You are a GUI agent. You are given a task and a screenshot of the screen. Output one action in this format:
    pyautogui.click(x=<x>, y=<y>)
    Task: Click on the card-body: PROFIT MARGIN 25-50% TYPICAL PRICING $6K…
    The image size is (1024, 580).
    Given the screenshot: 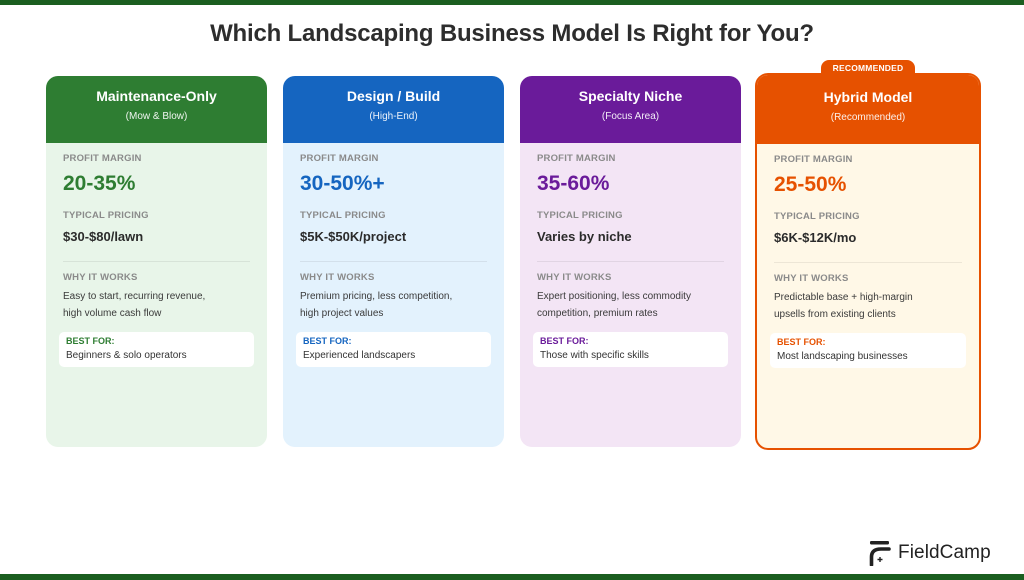 What is the action you would take?
    pyautogui.click(x=868, y=256)
    